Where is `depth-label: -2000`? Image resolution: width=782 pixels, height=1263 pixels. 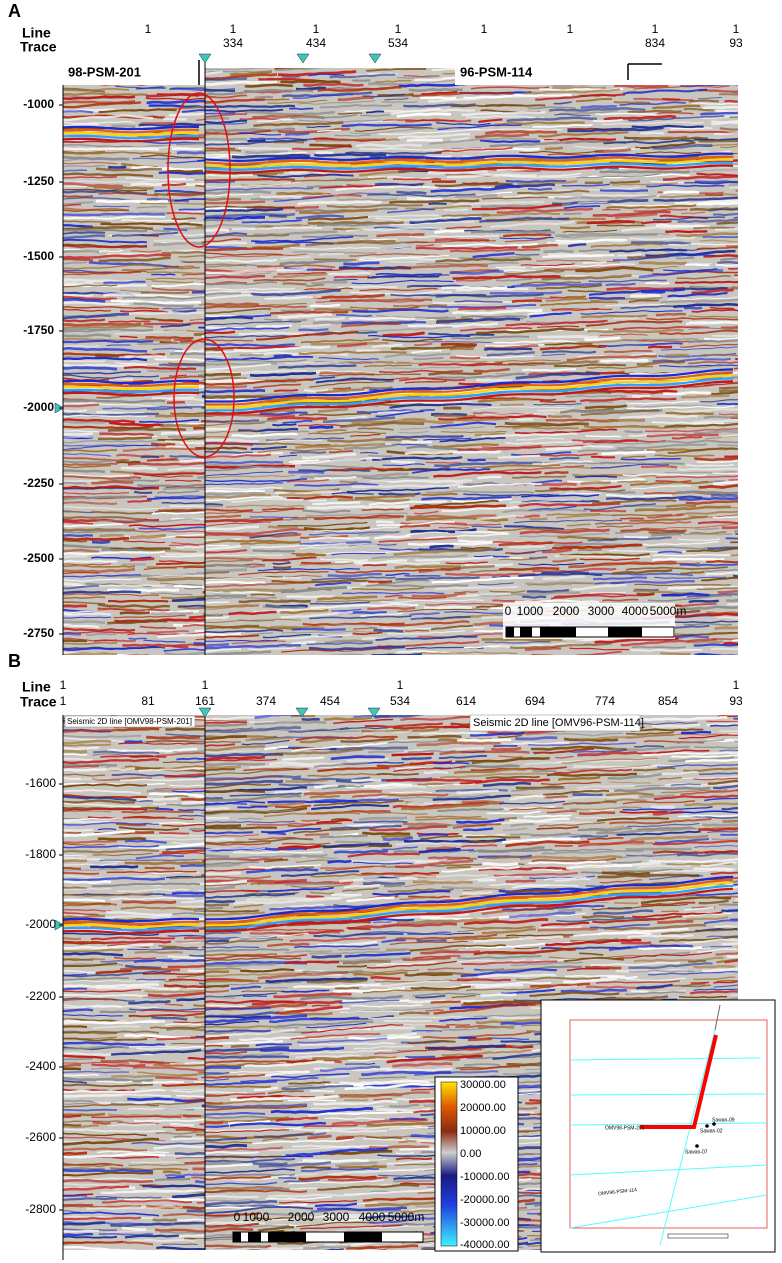 depth-label: -2000 is located at coordinates (40, 924).